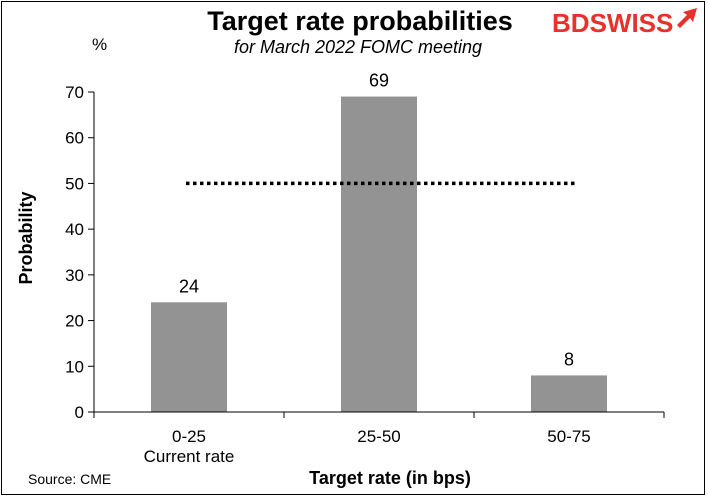 This screenshot has height=498, width=708. I want to click on logo-text: BDSWISS, so click(612, 23).